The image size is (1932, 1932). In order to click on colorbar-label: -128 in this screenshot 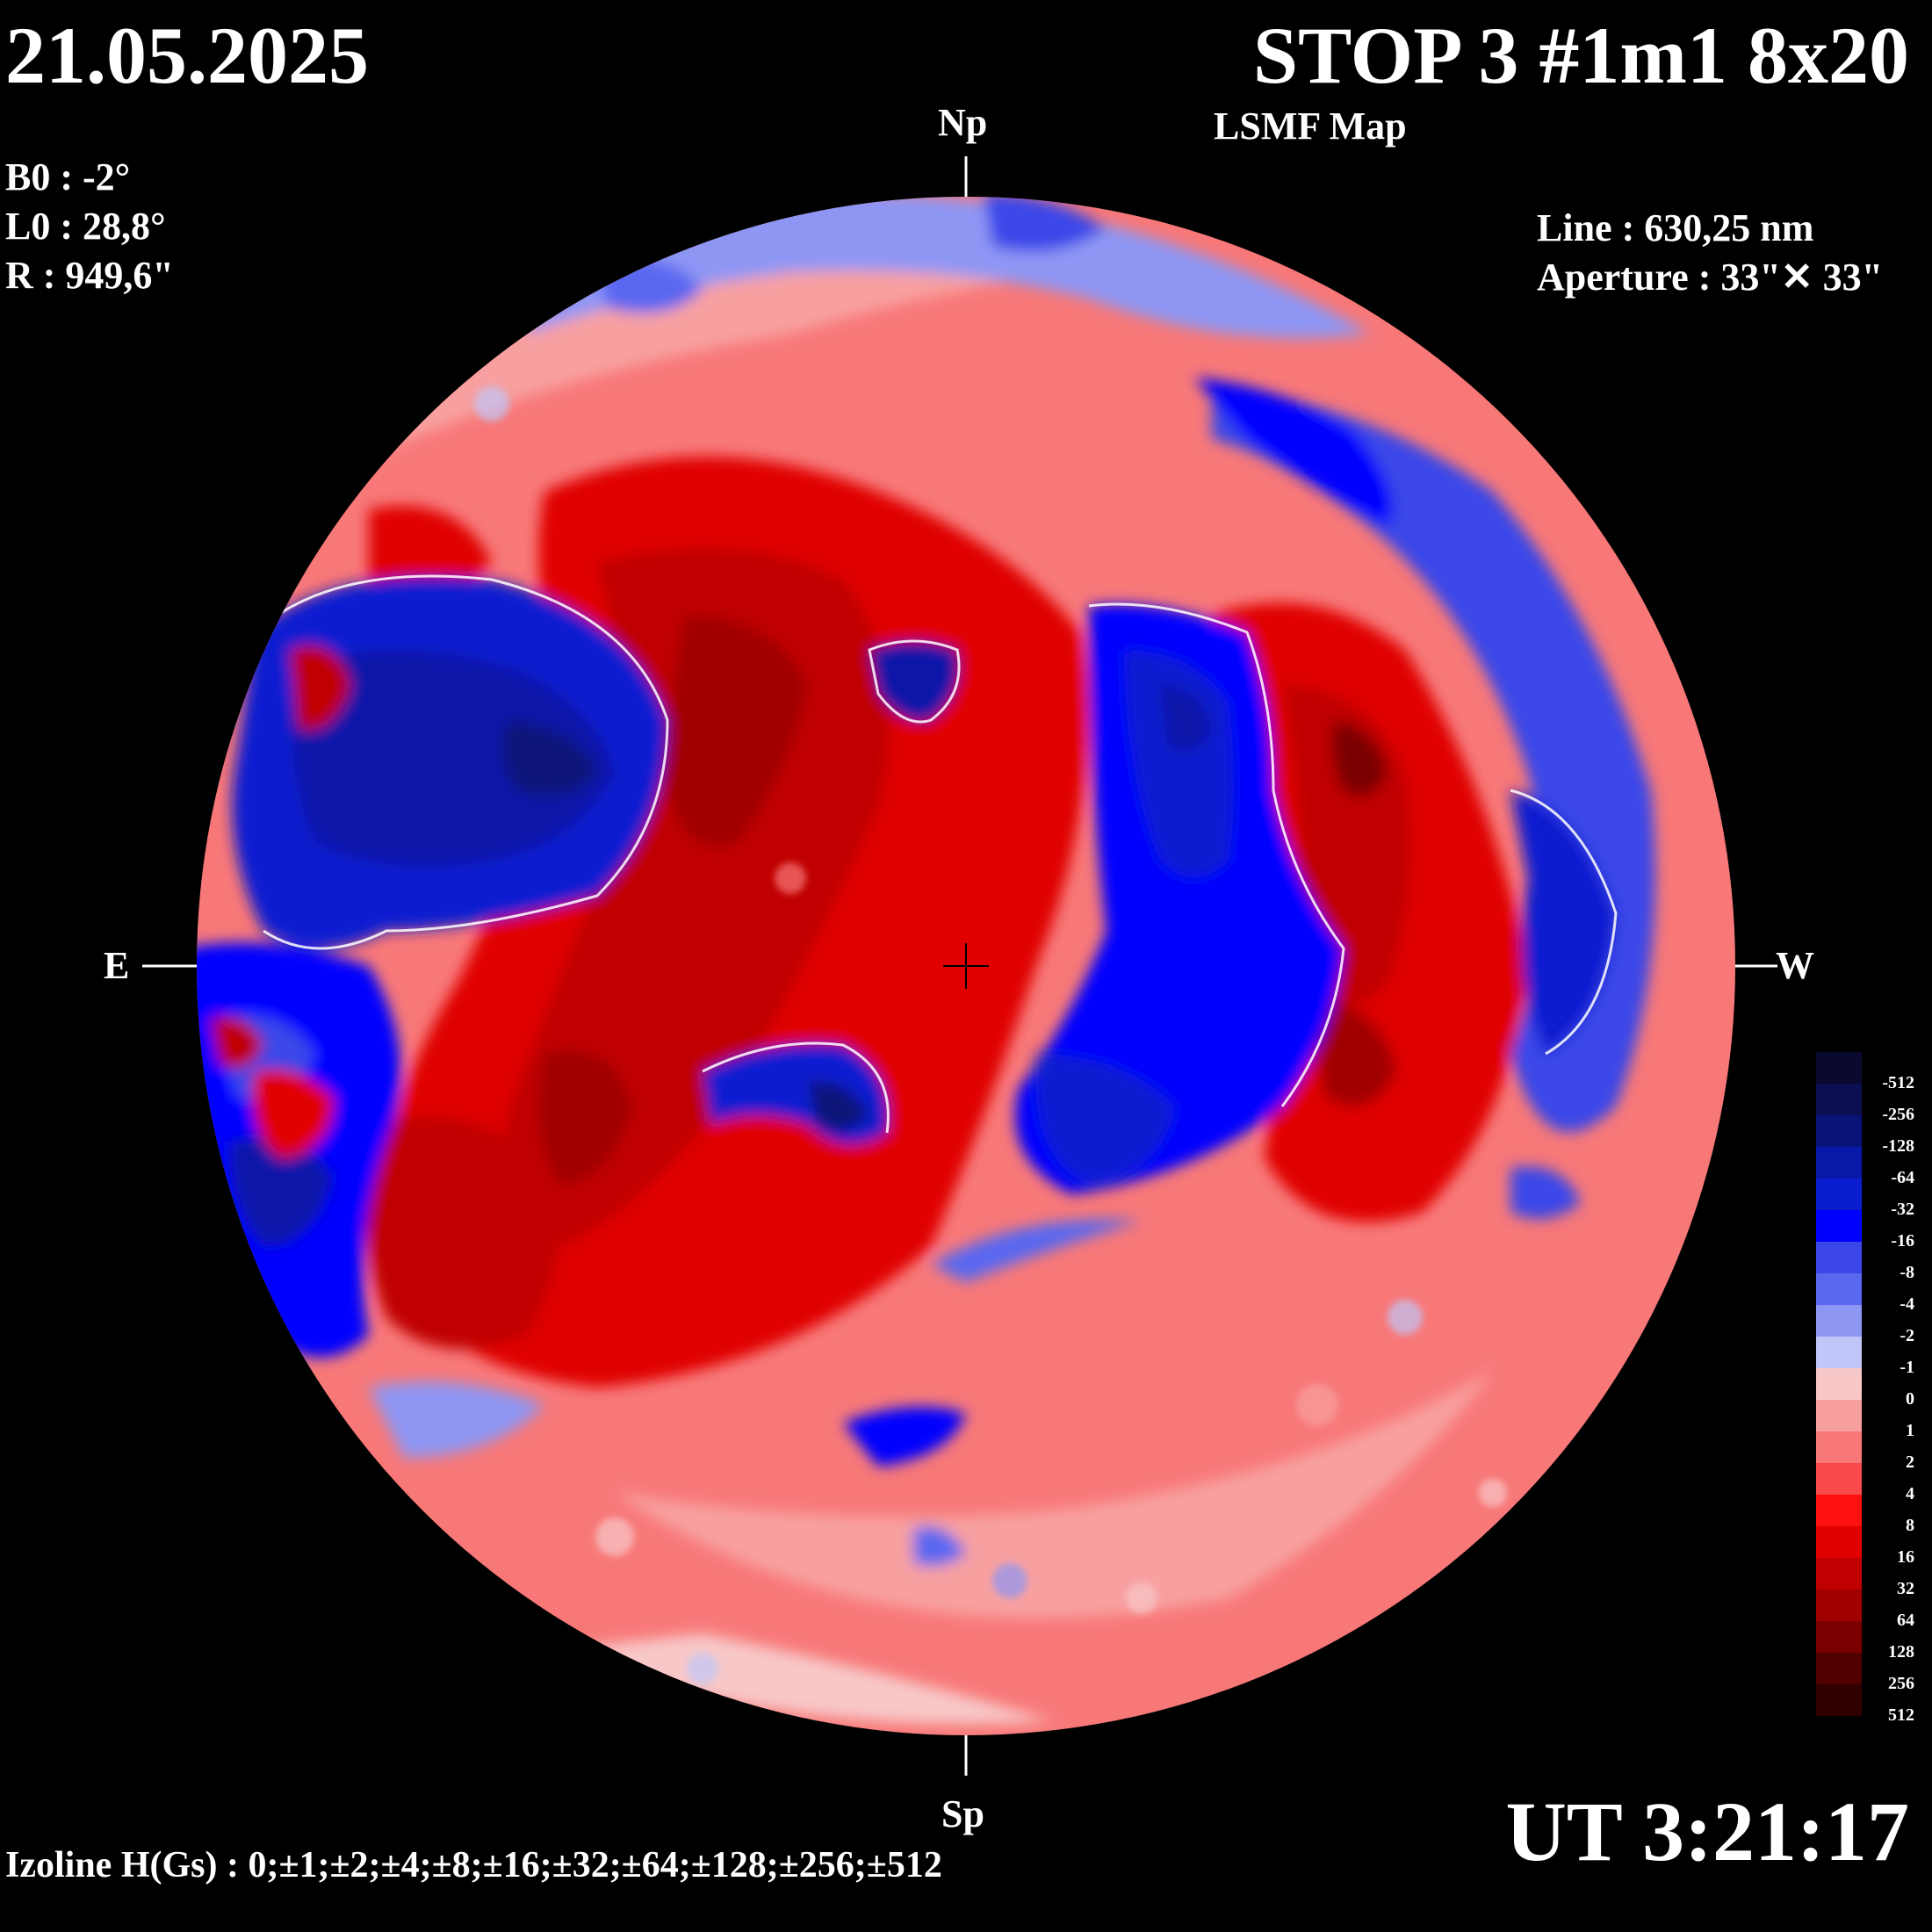, I will do `click(1898, 1146)`.